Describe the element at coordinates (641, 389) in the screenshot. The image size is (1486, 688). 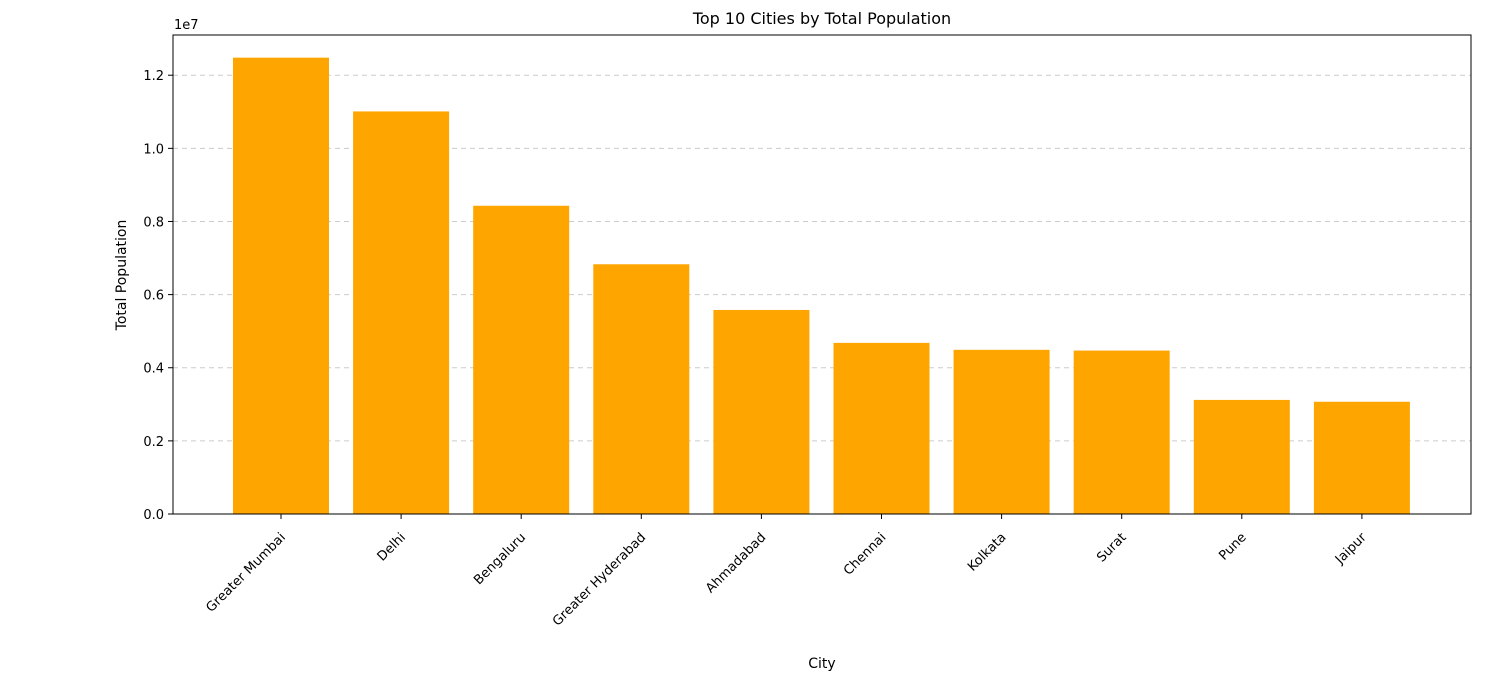
I see `bar-greater-hyderabad` at that location.